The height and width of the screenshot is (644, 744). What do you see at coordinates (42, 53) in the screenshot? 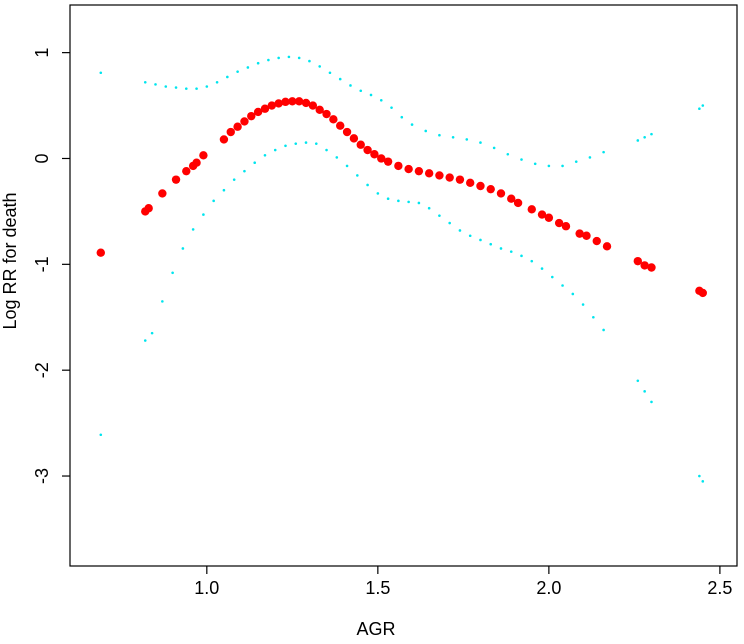
I see `y-tick-label: 1` at bounding box center [42, 53].